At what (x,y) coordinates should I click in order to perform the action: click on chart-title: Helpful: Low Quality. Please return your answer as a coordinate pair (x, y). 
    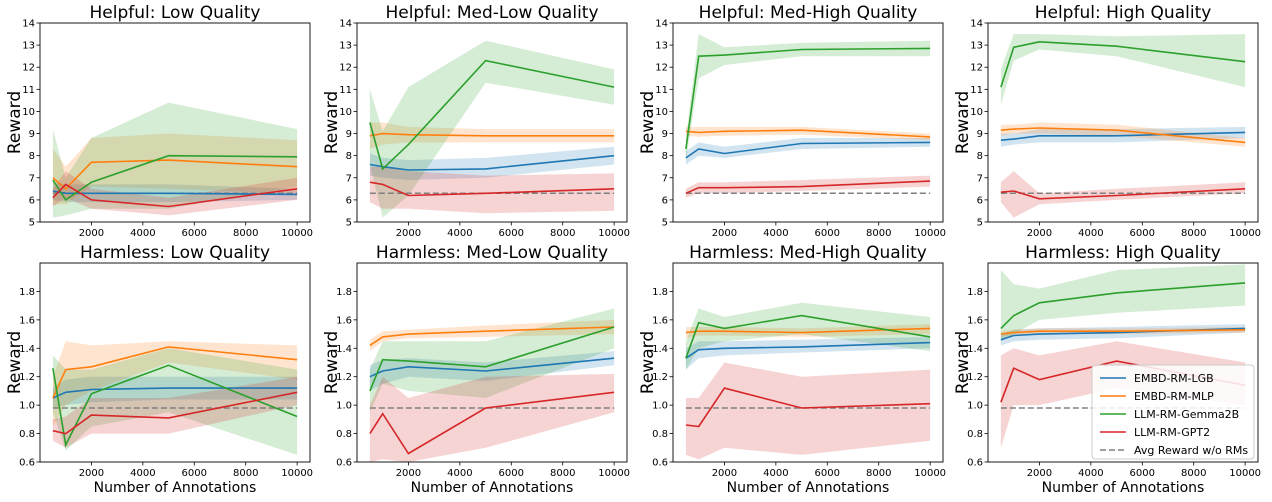
    Looking at the image, I should click on (175, 13).